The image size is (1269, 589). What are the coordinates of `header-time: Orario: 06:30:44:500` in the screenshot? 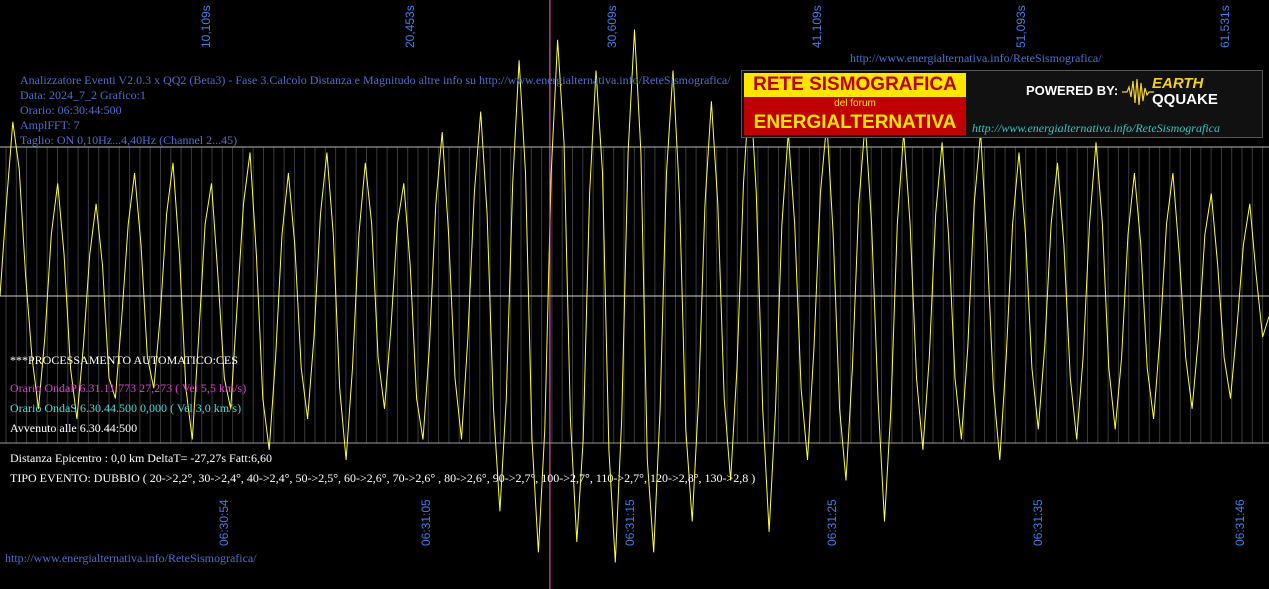 It's located at (71, 110).